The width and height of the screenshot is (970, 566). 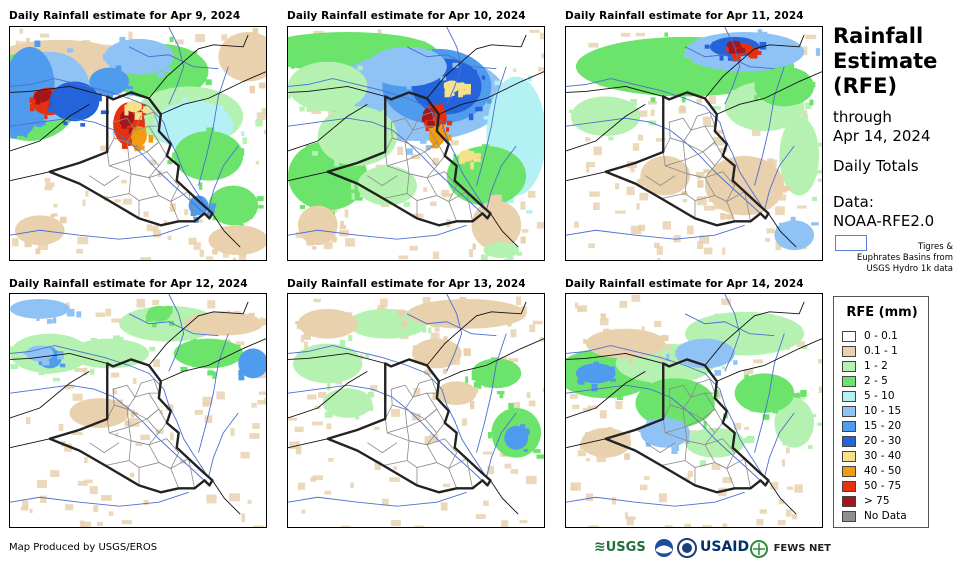 I want to click on legend-title: RFE (mm), so click(x=882, y=312).